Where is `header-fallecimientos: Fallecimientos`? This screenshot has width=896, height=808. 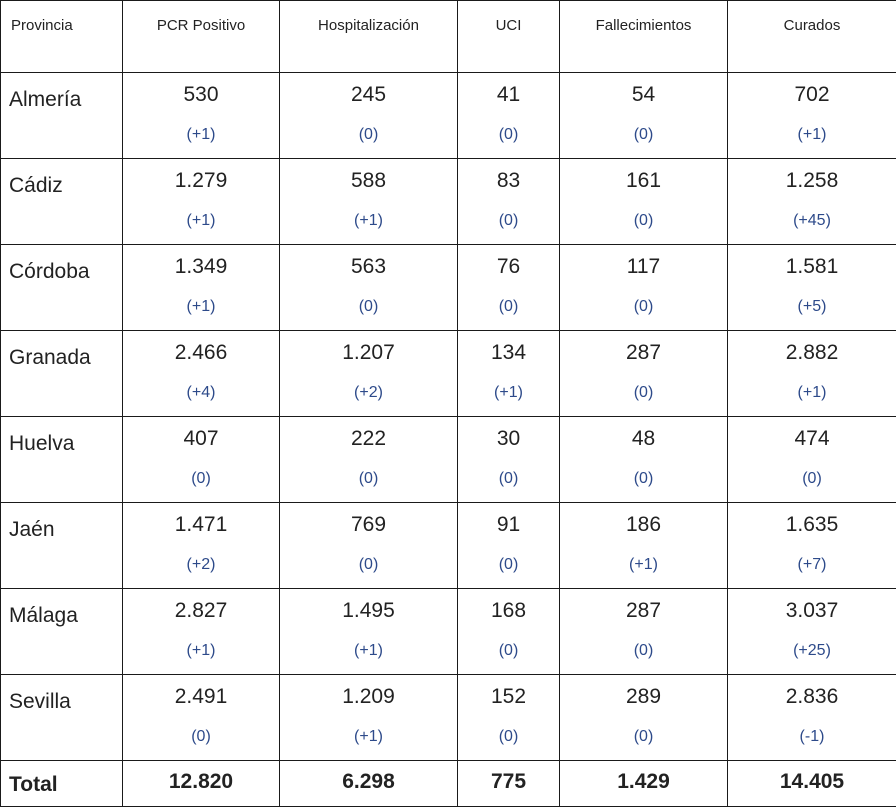
header-fallecimientos: Fallecimientos is located at coordinates (643, 36).